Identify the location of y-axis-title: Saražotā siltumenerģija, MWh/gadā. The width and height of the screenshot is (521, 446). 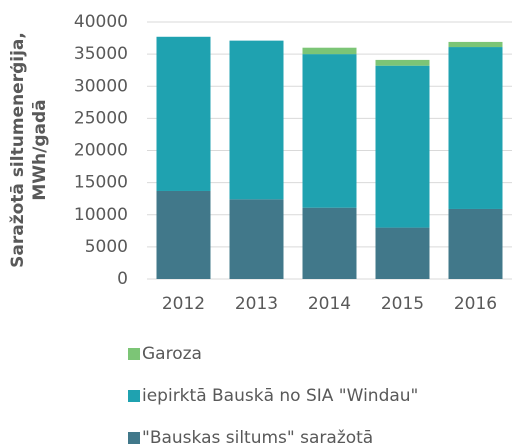
(29, 150).